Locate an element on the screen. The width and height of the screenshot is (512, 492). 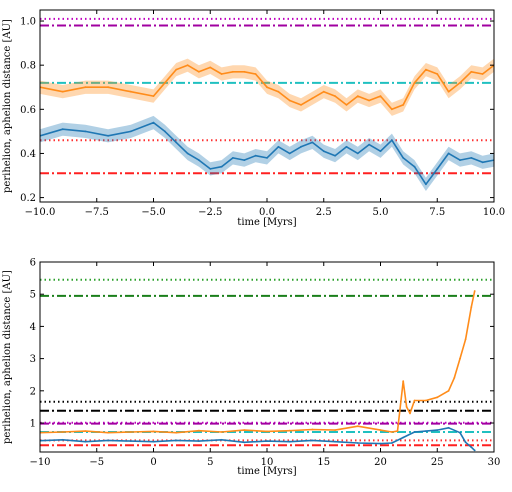
x-tick-label: 15 is located at coordinates (323, 462).